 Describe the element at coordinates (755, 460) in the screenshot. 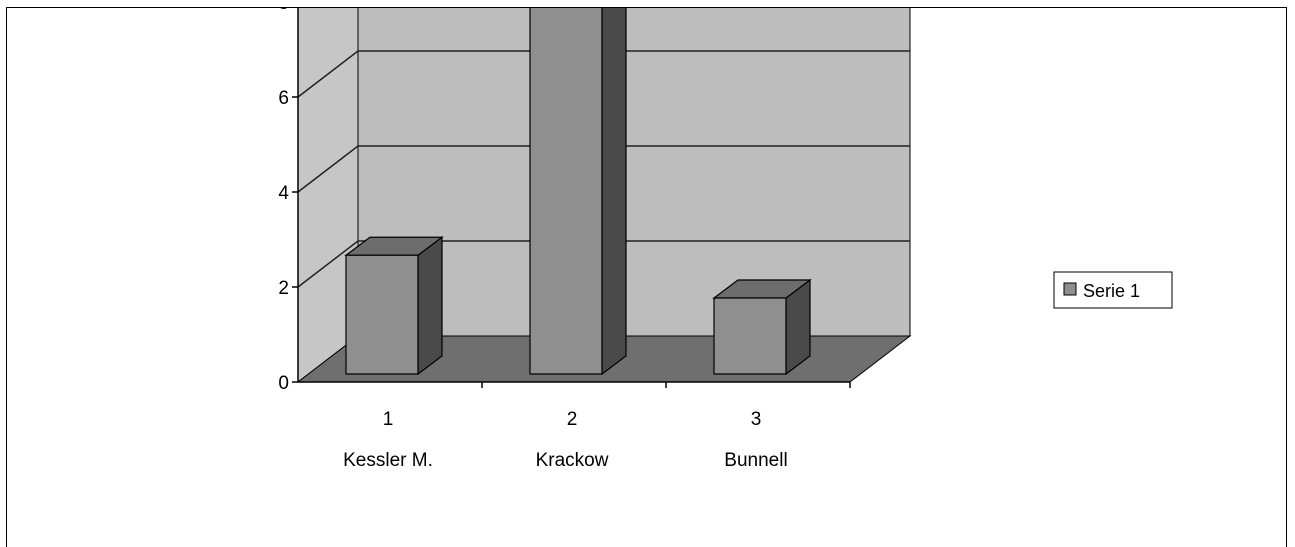

I see `category-name-label: Bunnell` at that location.